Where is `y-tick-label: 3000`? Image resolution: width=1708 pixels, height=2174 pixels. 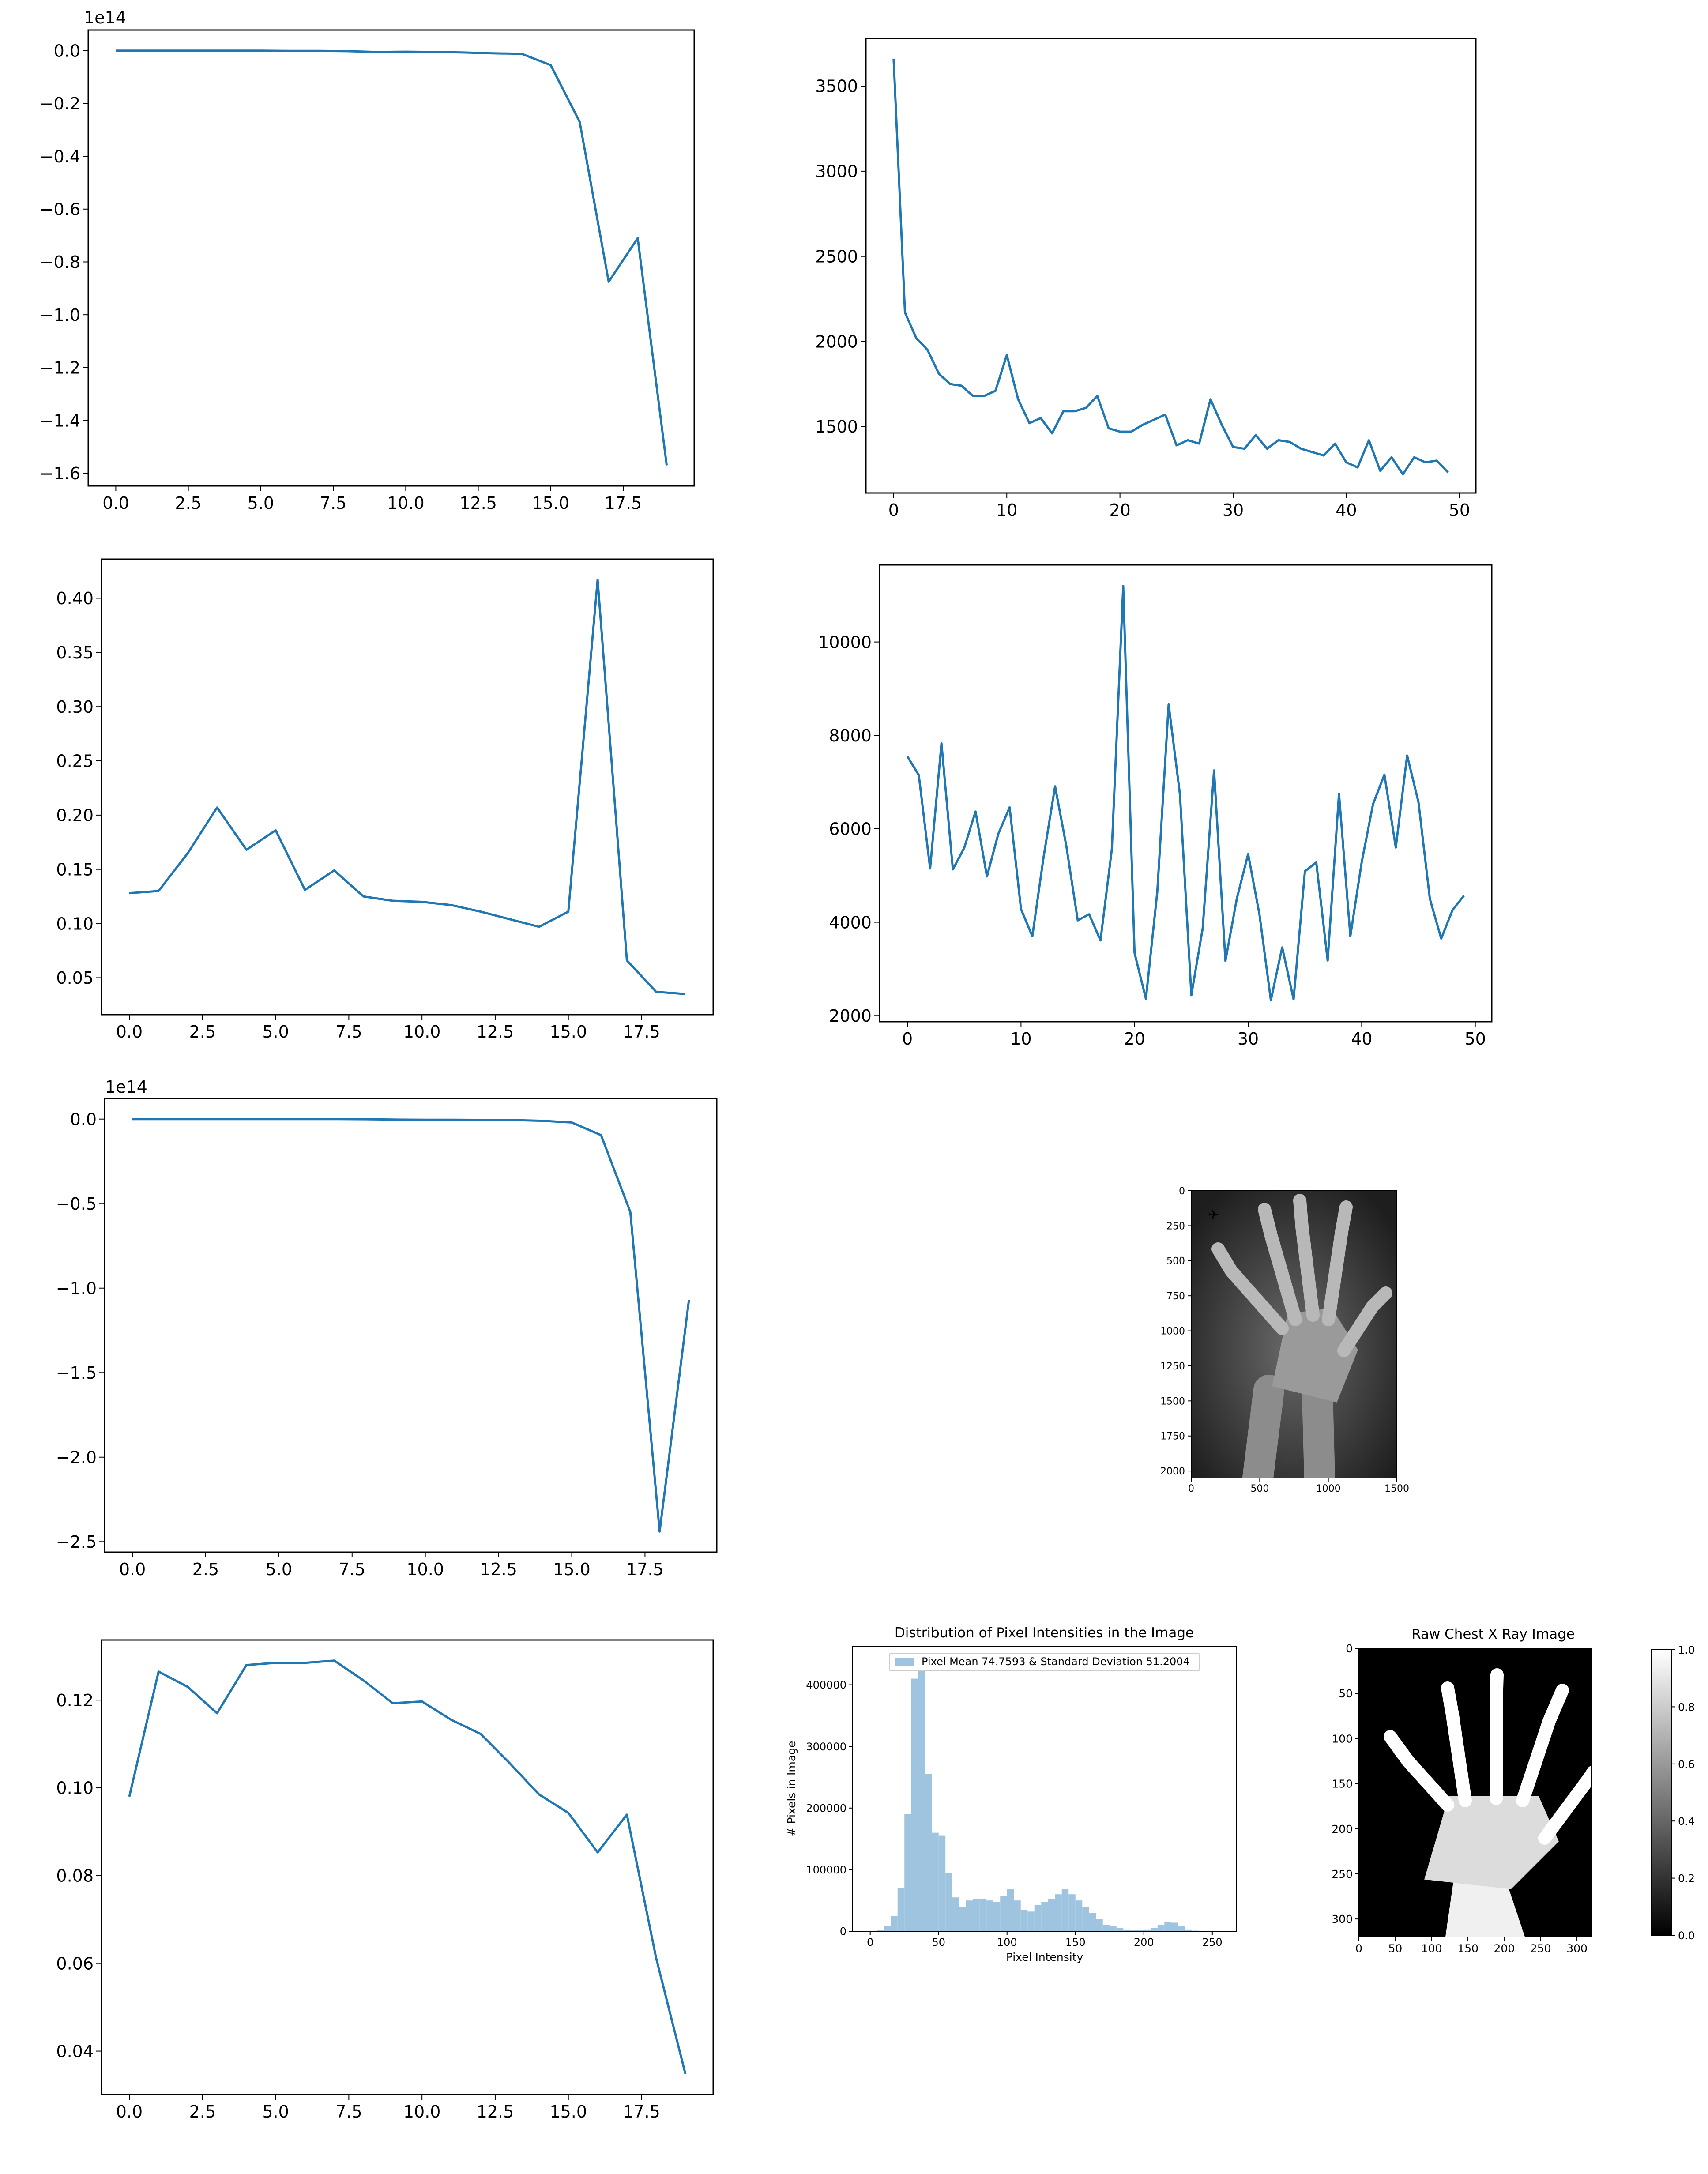
y-tick-label: 3000 is located at coordinates (837, 172).